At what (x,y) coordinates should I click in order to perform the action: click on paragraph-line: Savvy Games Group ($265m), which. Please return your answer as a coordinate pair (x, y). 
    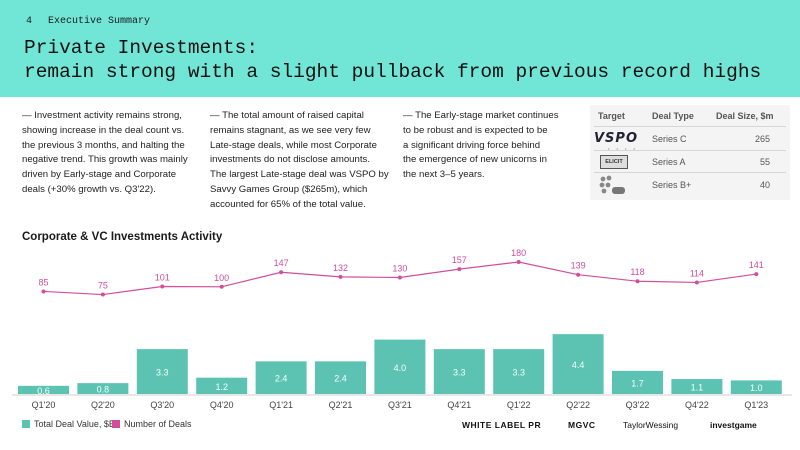
    Looking at the image, I should click on (289, 189).